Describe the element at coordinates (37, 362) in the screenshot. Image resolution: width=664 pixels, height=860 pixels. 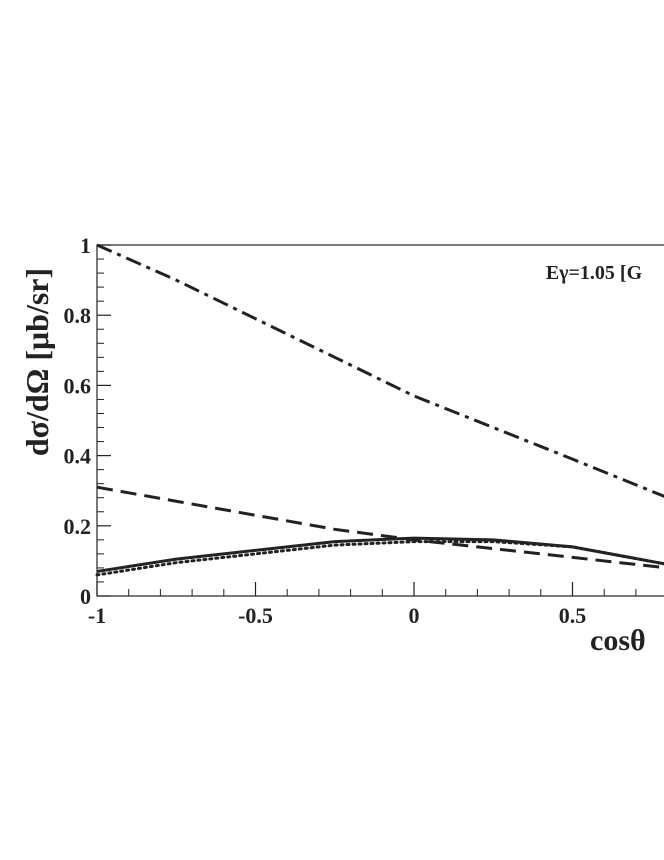
I see `y-axis-label: dσ/dΩ [μb/sr]` at that location.